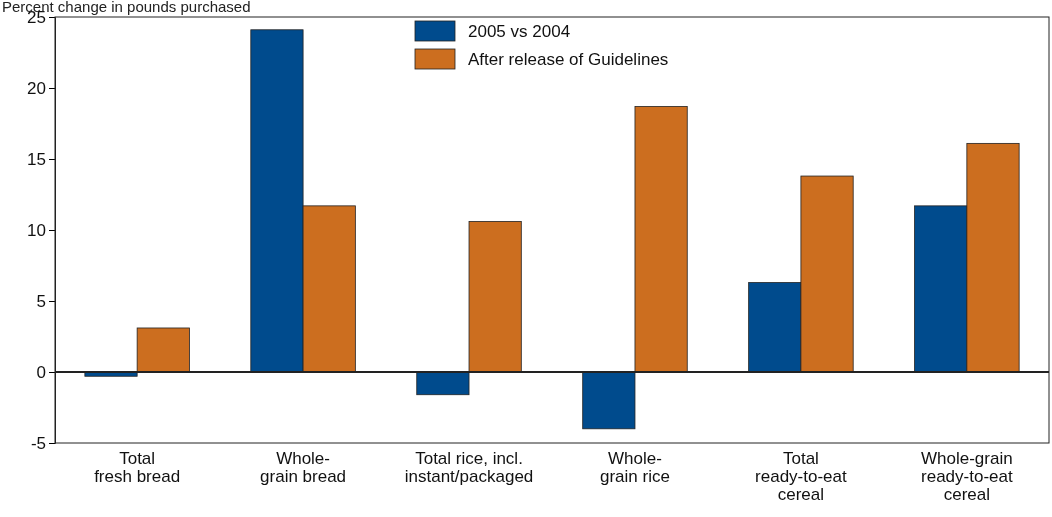 This screenshot has height=517, width=1052. I want to click on x-tick-label: Whole- grain bread, so click(303, 467).